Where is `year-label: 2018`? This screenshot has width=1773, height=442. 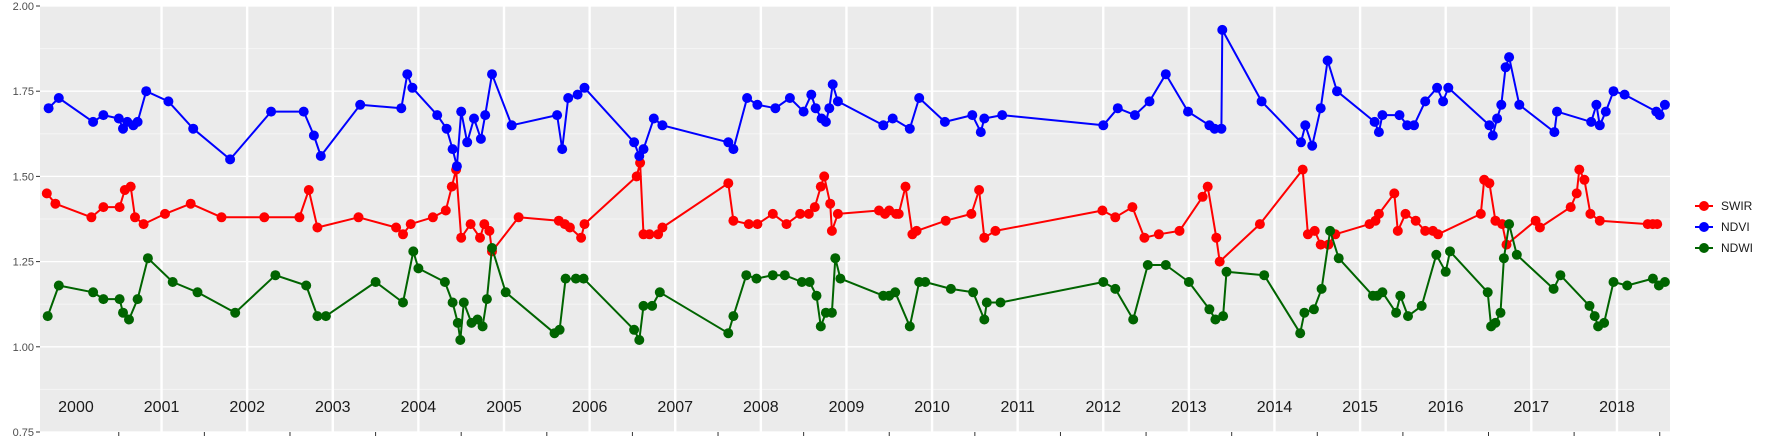 year-label: 2018 is located at coordinates (1617, 407).